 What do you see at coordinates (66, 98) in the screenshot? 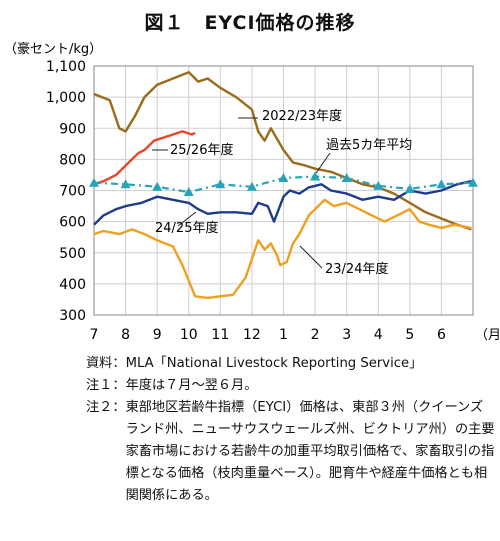
I see `y-tick-label: 1,000` at bounding box center [66, 98].